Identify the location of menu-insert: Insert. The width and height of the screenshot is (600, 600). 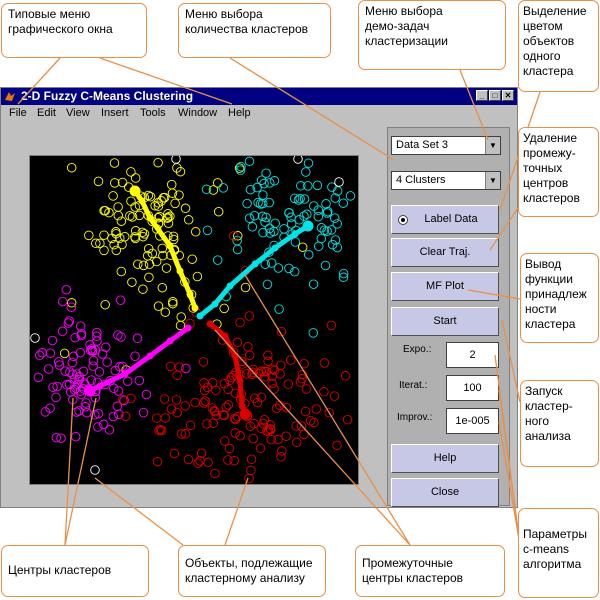
(115, 113).